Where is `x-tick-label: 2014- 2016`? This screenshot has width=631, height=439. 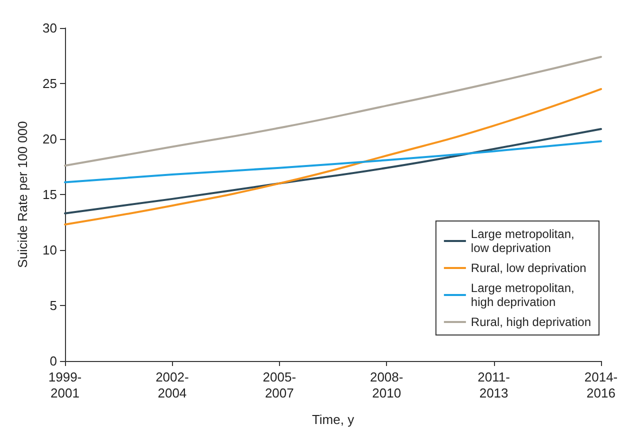
x-tick-label: 2014- 2016 is located at coordinates (601, 385).